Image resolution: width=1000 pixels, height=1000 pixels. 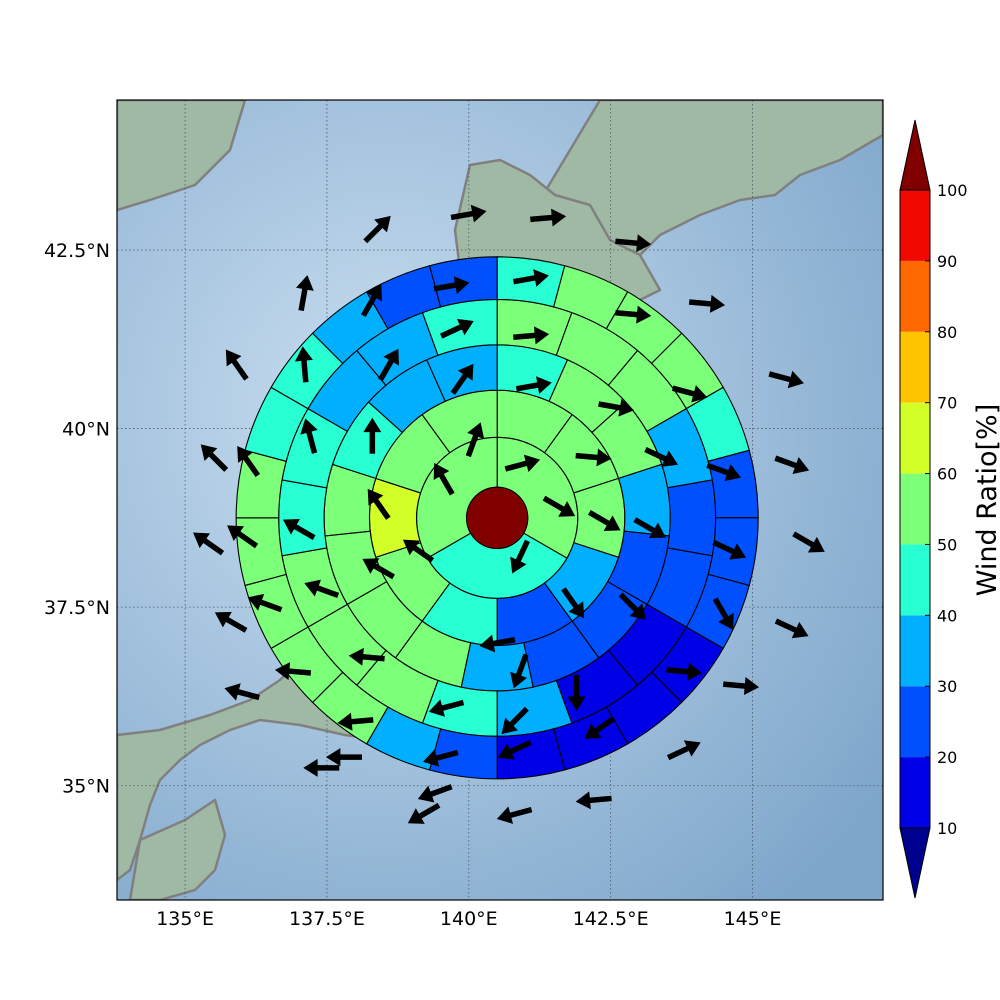 I want to click on y-tick-label: 37.5°N, so click(x=77, y=608).